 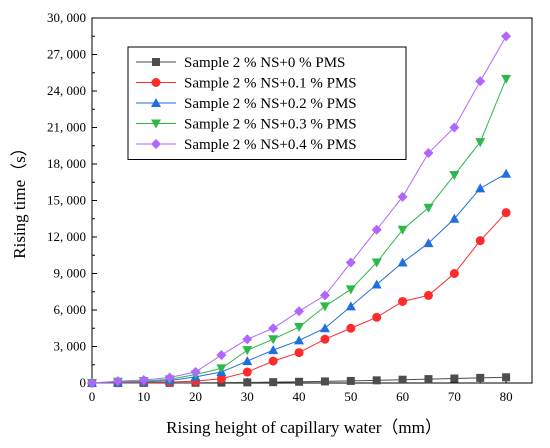 What do you see at coordinates (66, 236) in the screenshot?
I see `y-tick-label: 12, 000` at bounding box center [66, 236].